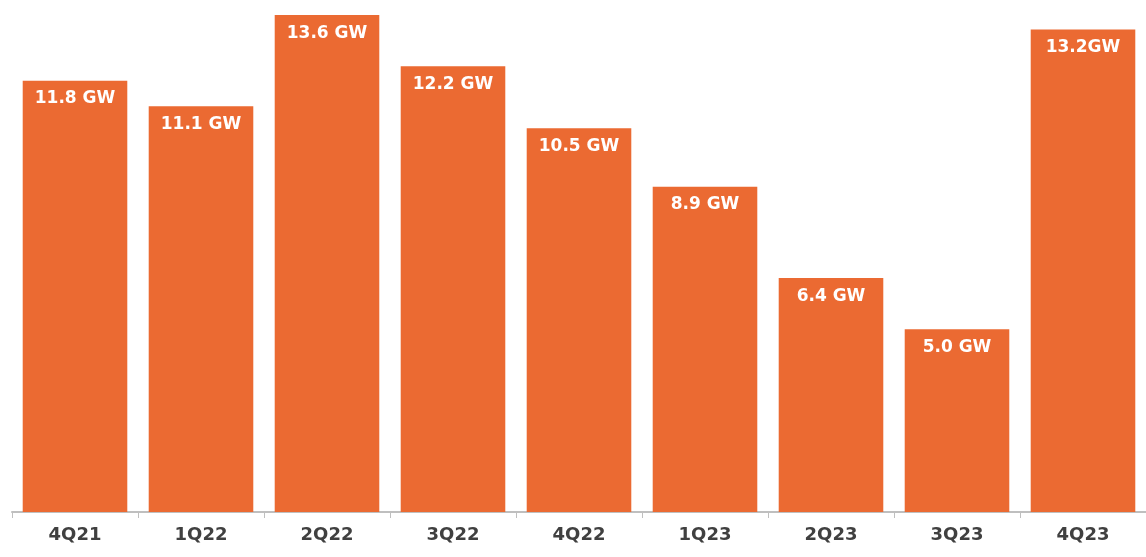  I want to click on x-tick-label: 3Q22, so click(453, 533).